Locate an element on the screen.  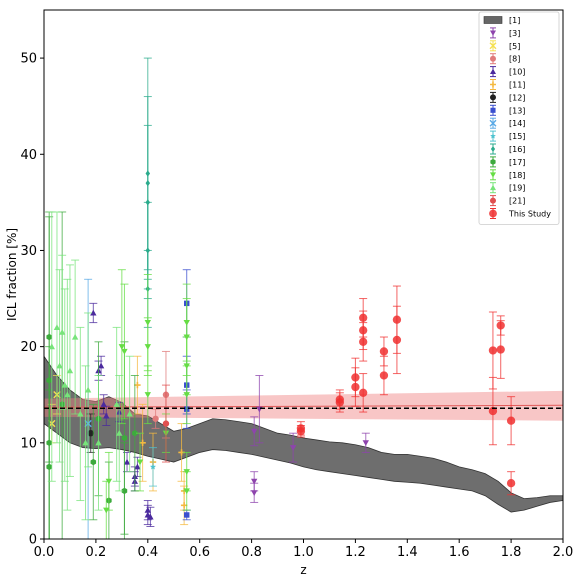
legend-label: [18] is located at coordinates (517, 175).